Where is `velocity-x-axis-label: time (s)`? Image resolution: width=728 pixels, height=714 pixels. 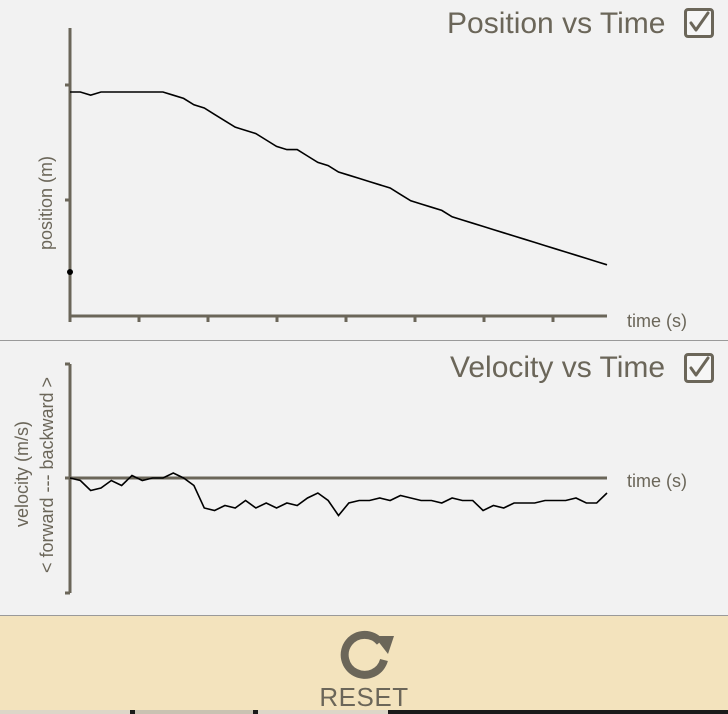 velocity-x-axis-label: time (s) is located at coordinates (657, 481).